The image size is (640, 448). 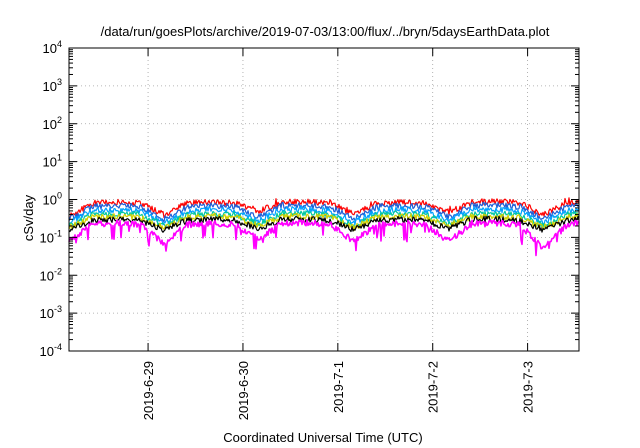 What do you see at coordinates (528, 387) in the screenshot?
I see `x-tick-label: 2019-7-3` at bounding box center [528, 387].